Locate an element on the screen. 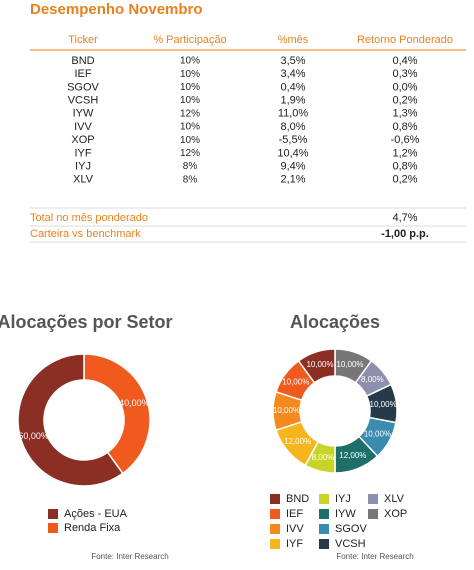 The image size is (474, 570). table-cell: IYJ is located at coordinates (83, 167).